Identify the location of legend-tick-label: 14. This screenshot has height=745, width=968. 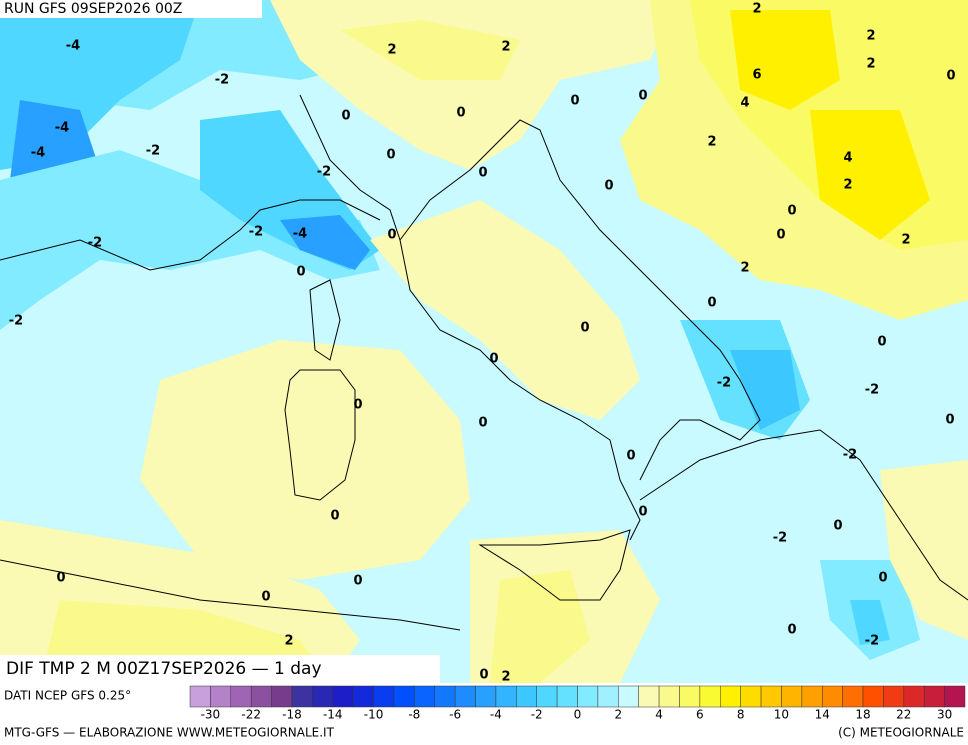
(822, 715).